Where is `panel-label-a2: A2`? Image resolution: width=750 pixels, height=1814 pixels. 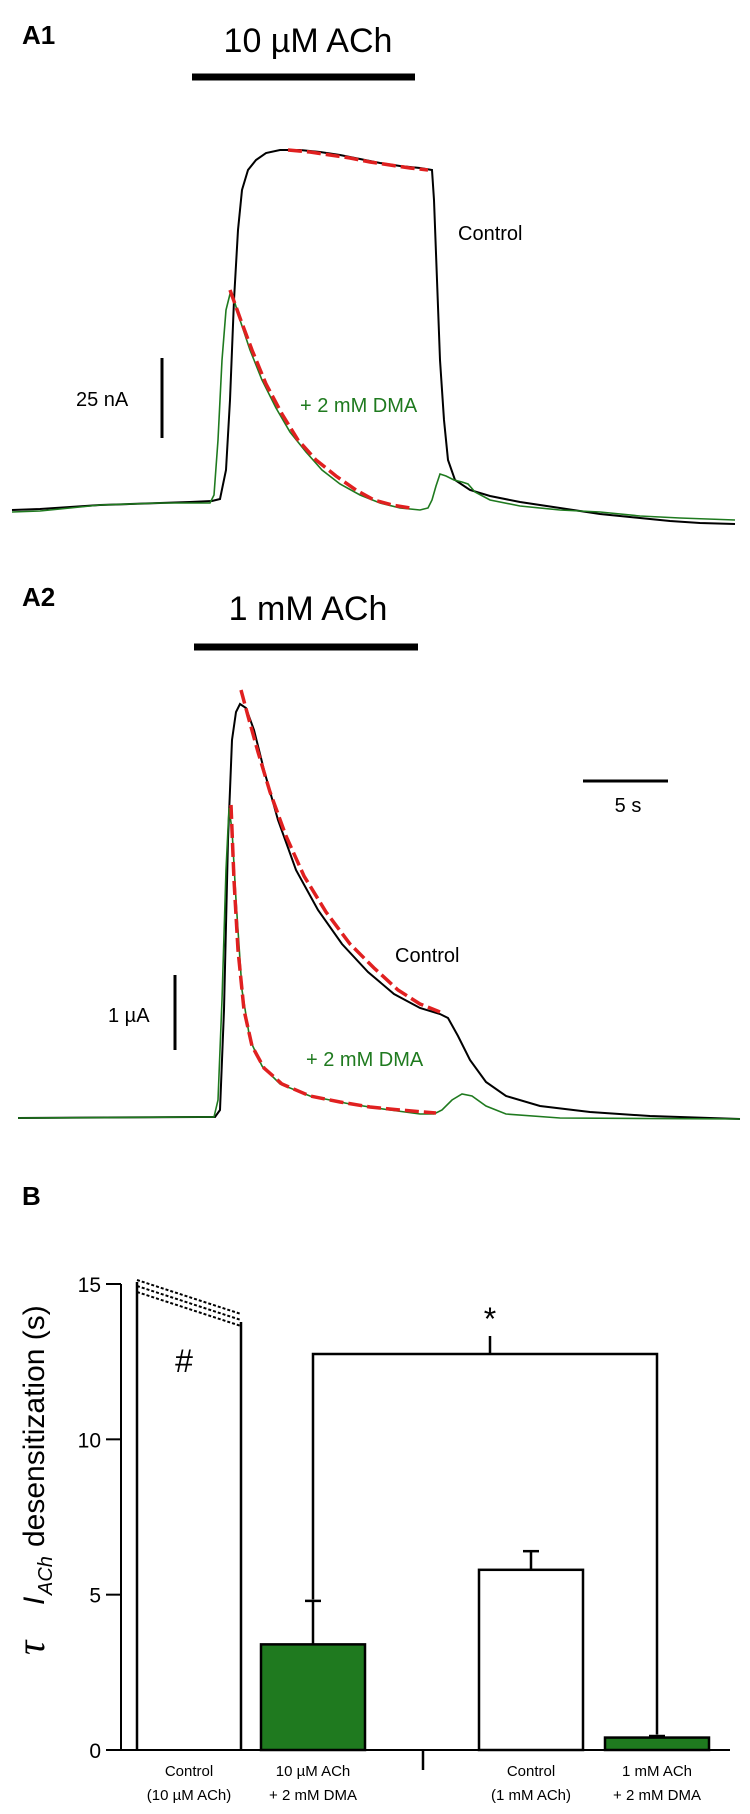
panel-label-a2: A2 is located at coordinates (38, 597).